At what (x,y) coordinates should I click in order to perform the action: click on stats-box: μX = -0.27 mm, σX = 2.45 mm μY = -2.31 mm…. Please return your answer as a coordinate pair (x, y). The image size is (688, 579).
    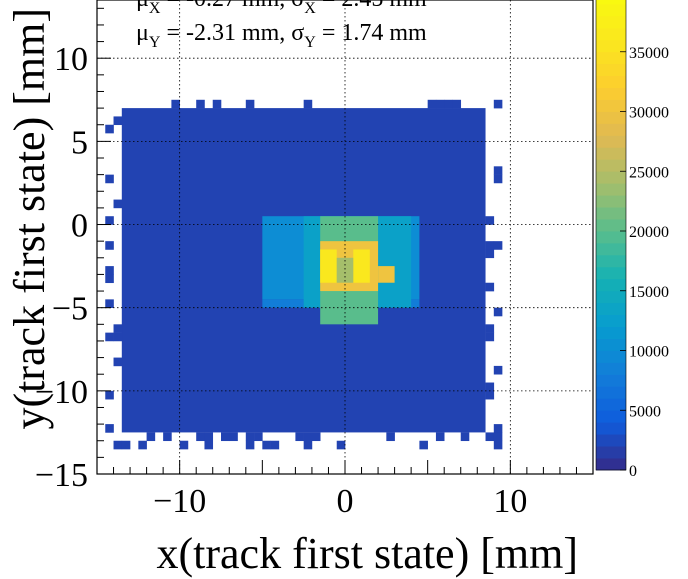
    Looking at the image, I should click on (281, 25).